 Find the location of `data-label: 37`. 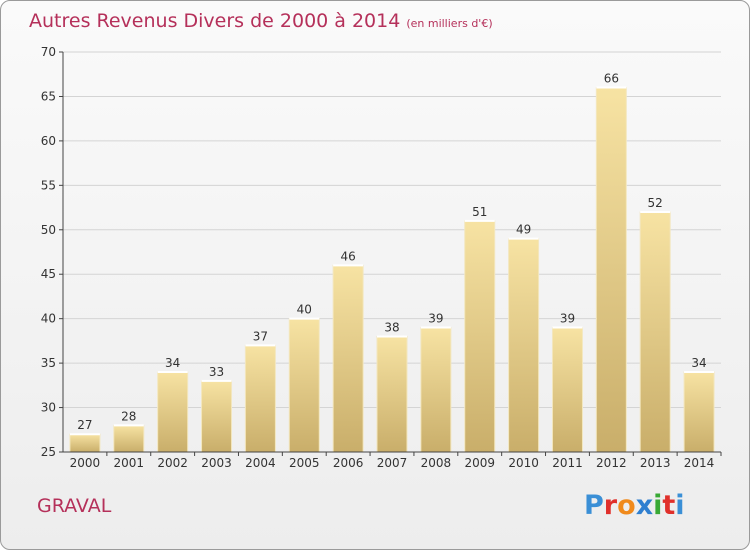

data-label: 37 is located at coordinates (260, 336).